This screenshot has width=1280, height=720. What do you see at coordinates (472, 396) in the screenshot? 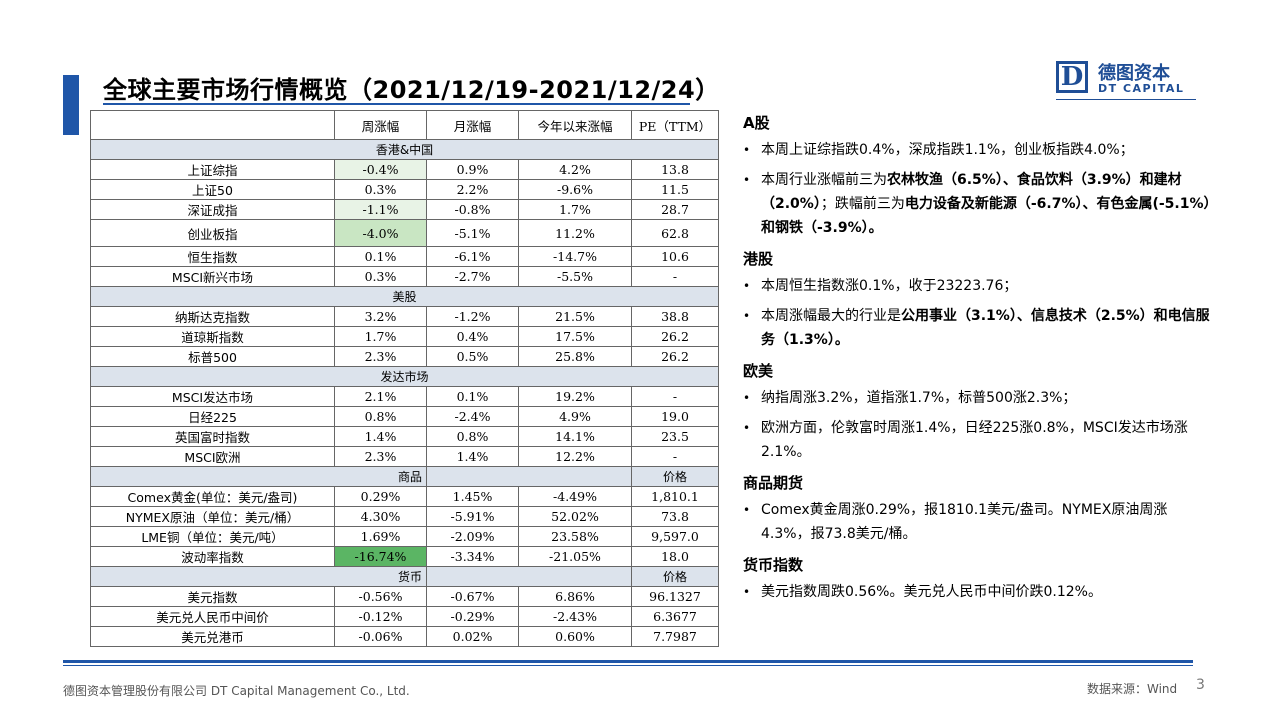
I see `cell-month: 0.1%` at bounding box center [472, 396].